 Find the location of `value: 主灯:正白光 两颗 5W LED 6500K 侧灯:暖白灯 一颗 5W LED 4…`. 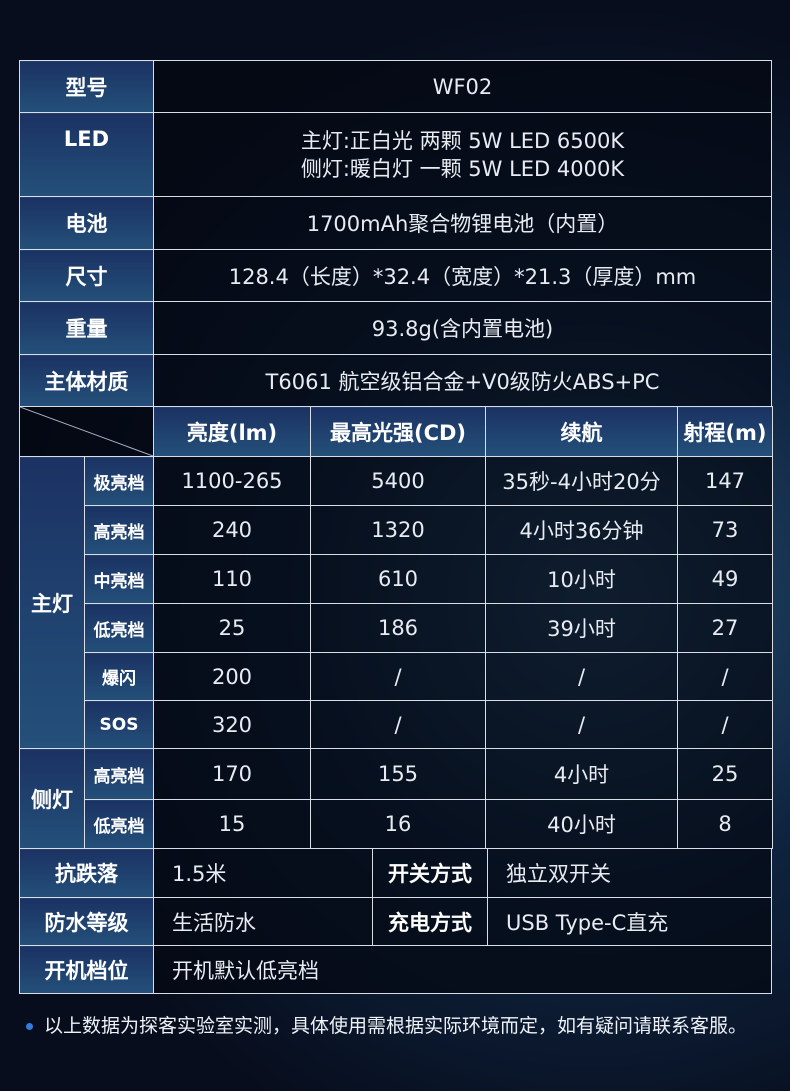

value: 主灯:正白光 两颗 5W LED 6500K 侧灯:暖白灯 一颗 5W LED 4… is located at coordinates (462, 154).